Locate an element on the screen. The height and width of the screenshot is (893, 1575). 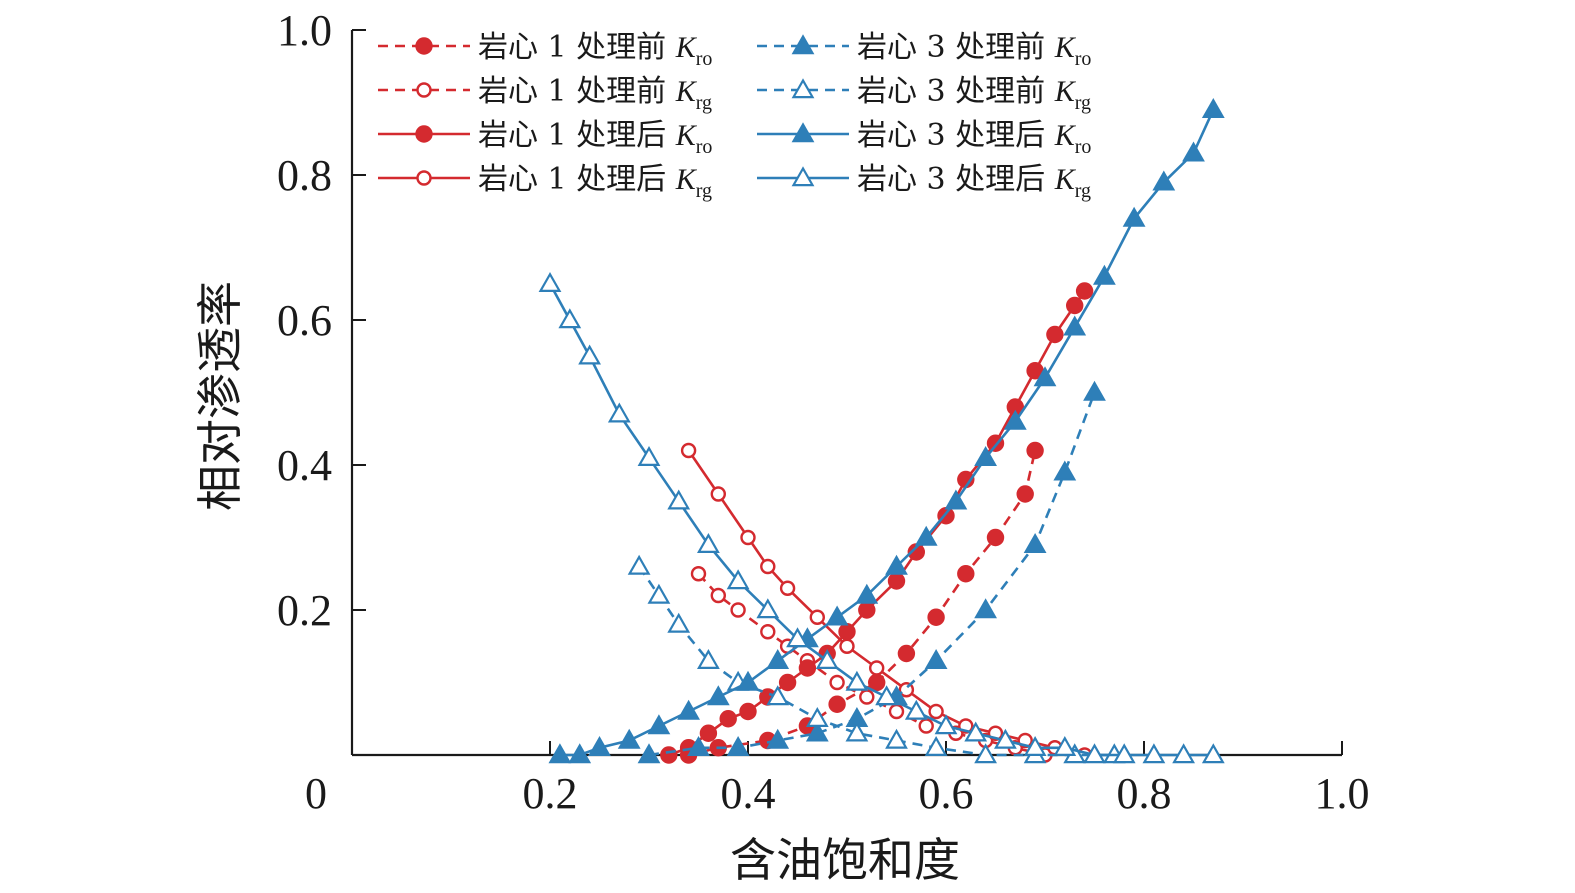
x-tick-label: 0.8 is located at coordinates (1144, 793).